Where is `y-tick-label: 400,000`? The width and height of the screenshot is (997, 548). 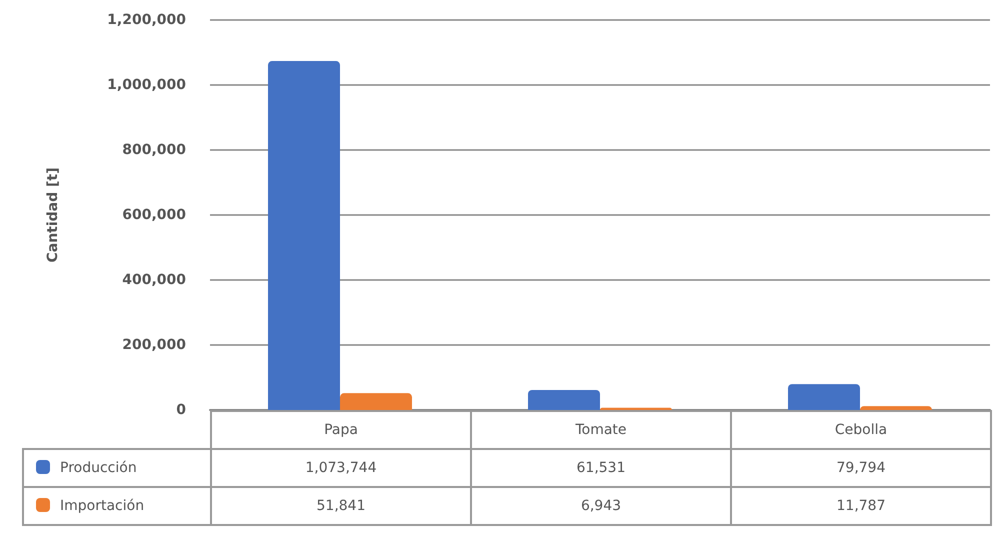
y-tick-label: 400,000 is located at coordinates (154, 280).